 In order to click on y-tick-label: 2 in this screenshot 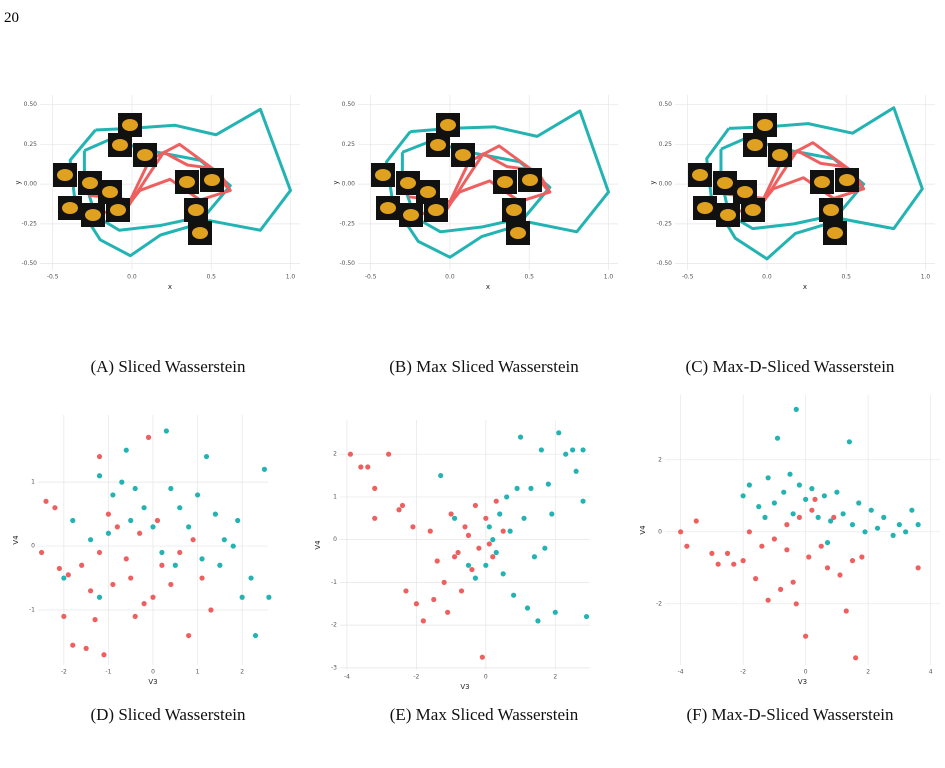, I will do `click(335, 454)`.